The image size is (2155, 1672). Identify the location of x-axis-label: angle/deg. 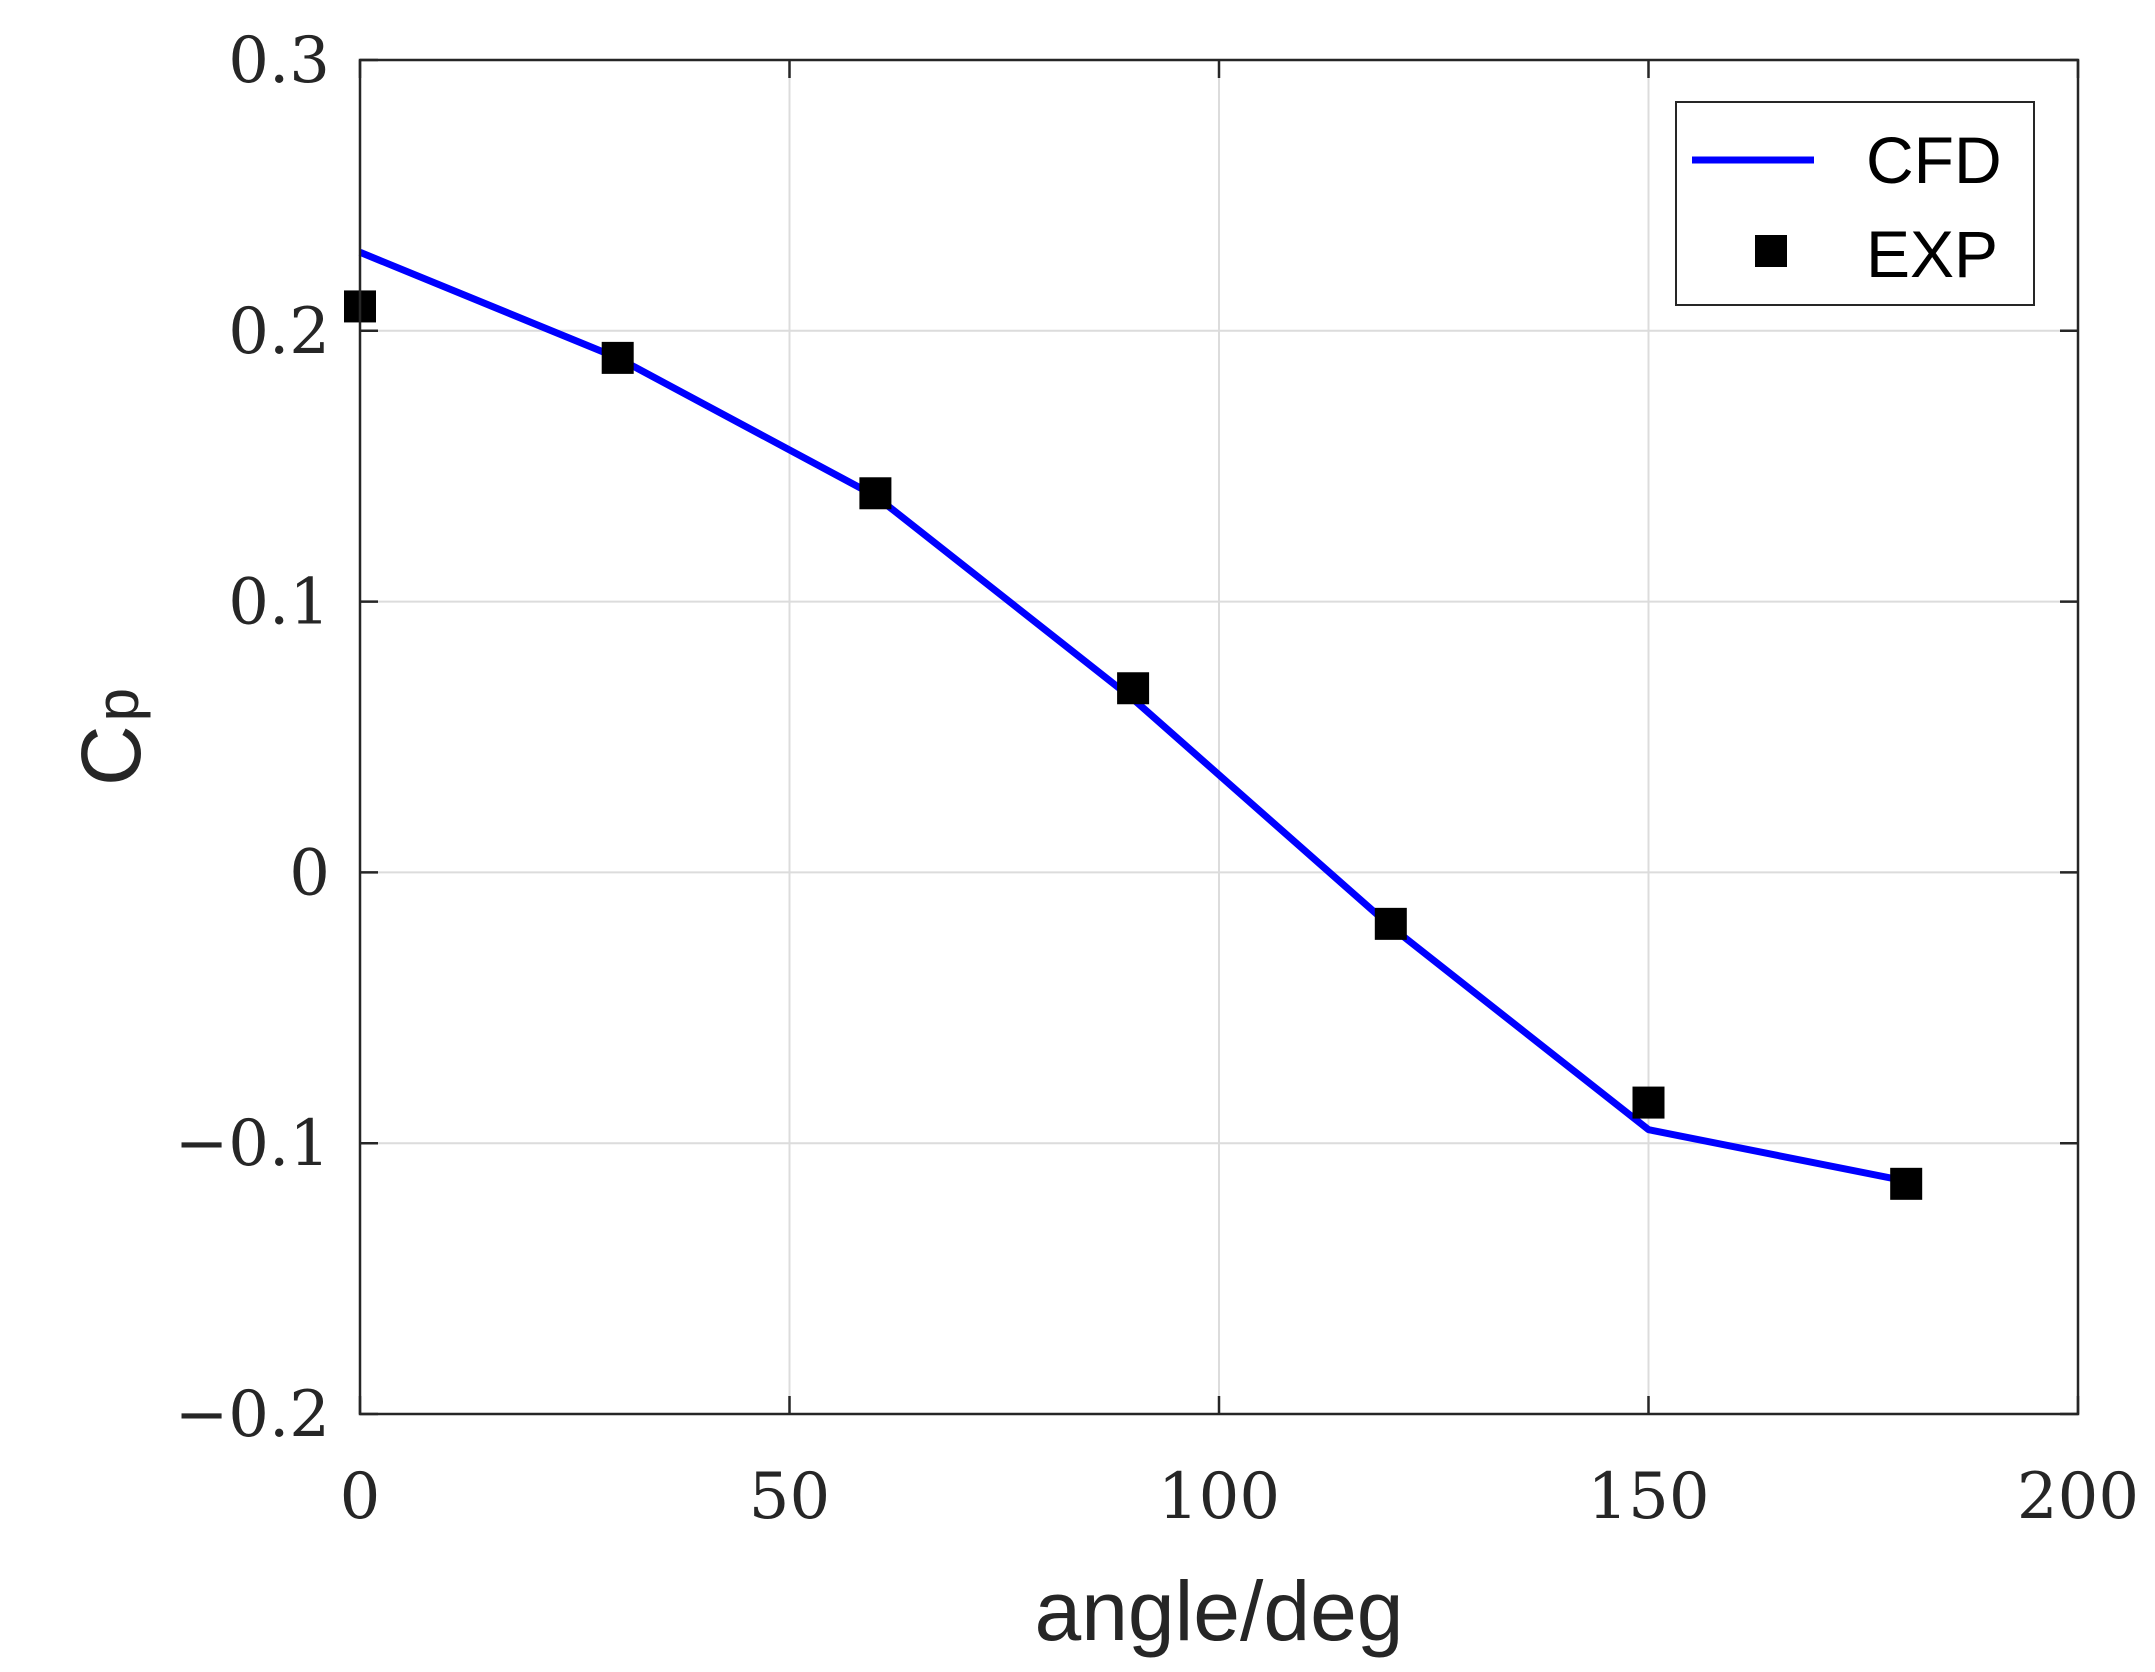
(1218, 1611).